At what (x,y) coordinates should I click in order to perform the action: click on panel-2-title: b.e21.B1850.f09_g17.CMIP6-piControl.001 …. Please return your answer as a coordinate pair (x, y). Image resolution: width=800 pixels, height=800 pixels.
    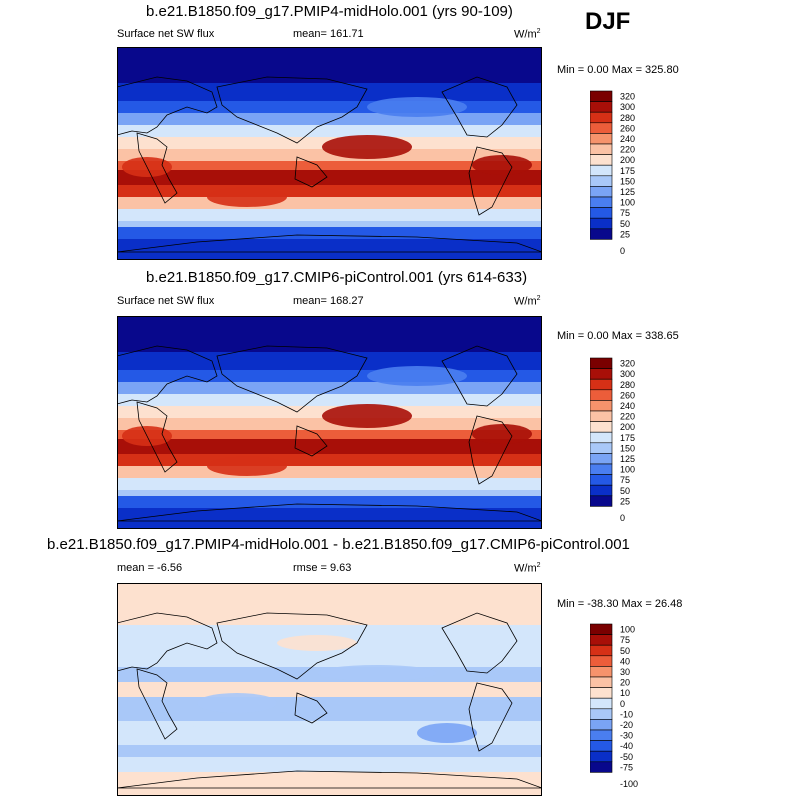
    Looking at the image, I should click on (337, 277).